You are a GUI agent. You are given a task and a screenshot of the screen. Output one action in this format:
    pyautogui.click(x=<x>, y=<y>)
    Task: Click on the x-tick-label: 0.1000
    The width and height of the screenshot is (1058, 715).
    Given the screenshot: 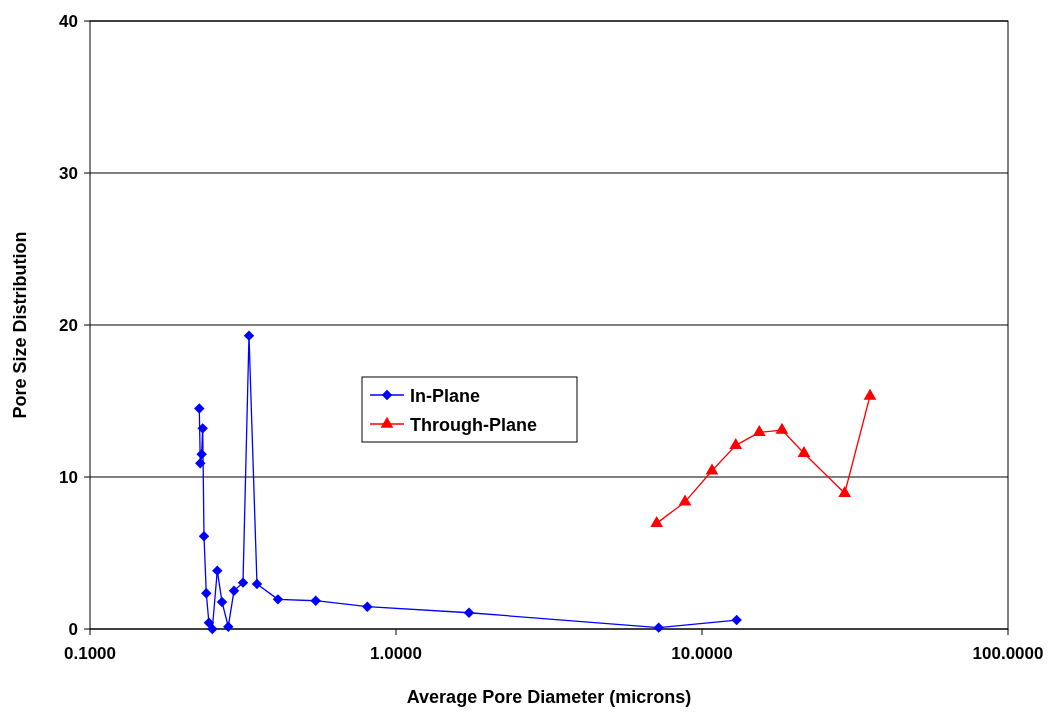 What is the action you would take?
    pyautogui.click(x=90, y=653)
    